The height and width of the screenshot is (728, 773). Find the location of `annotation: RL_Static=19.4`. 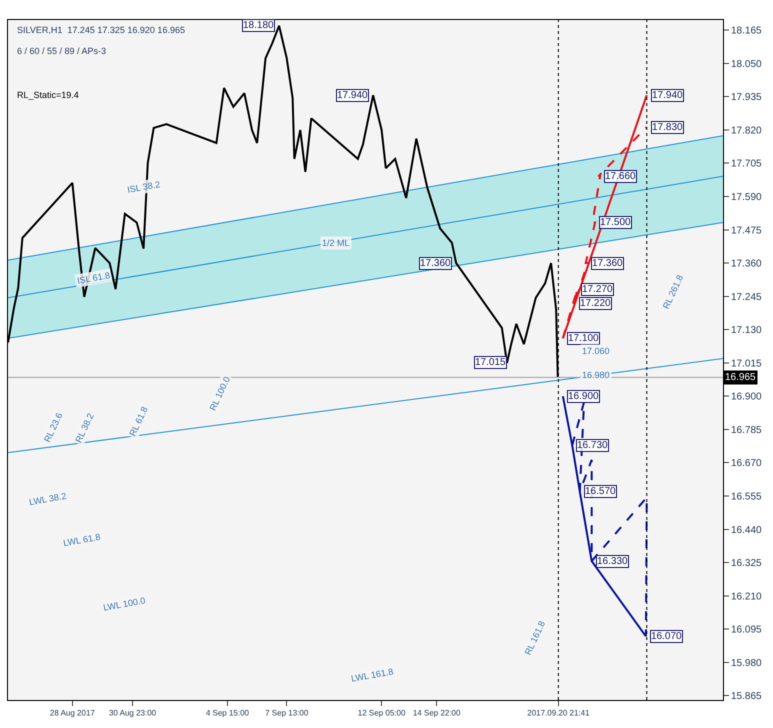

annotation: RL_Static=19.4 is located at coordinates (48, 95).